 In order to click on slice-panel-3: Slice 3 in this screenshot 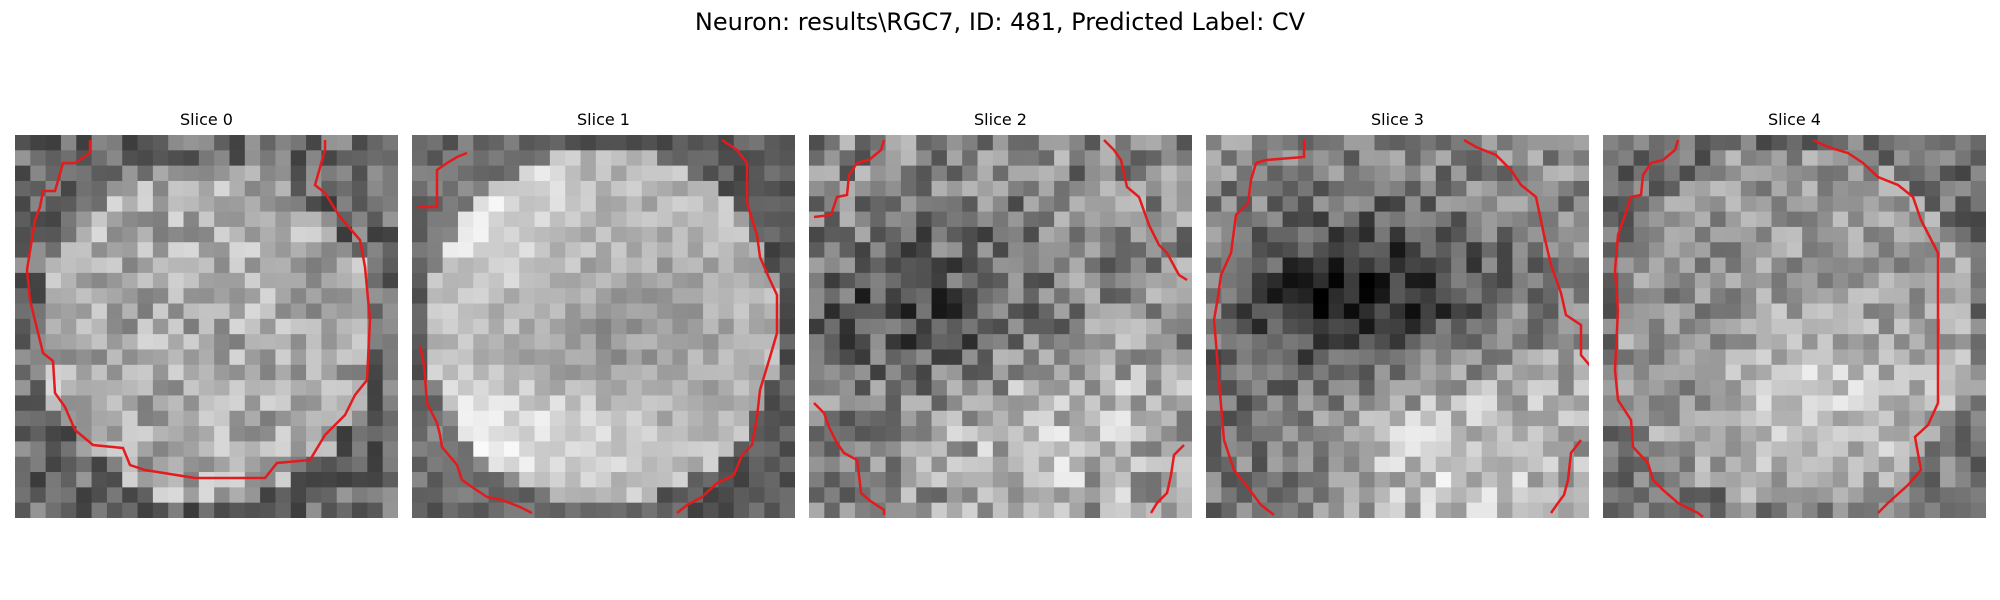, I will do `click(1397, 314)`.